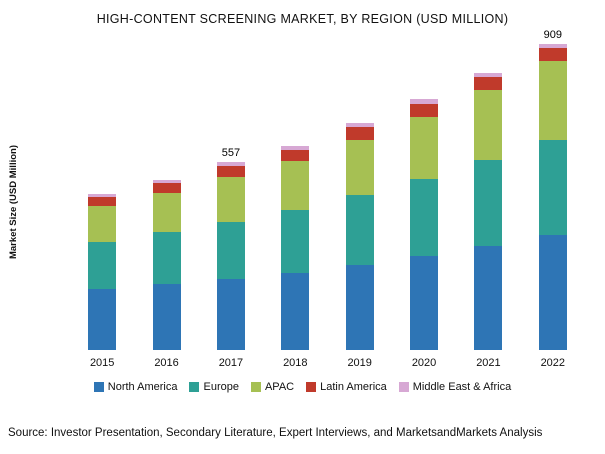 The height and width of the screenshot is (454, 605). I want to click on legend-item-north-america: North America, so click(135, 387).